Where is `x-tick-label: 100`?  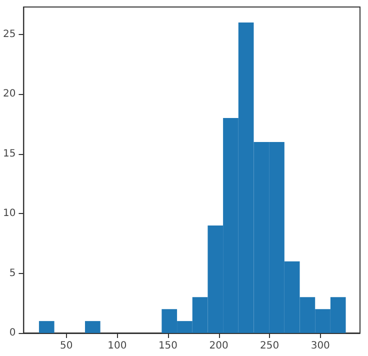 x-tick-label: 100 is located at coordinates (117, 346).